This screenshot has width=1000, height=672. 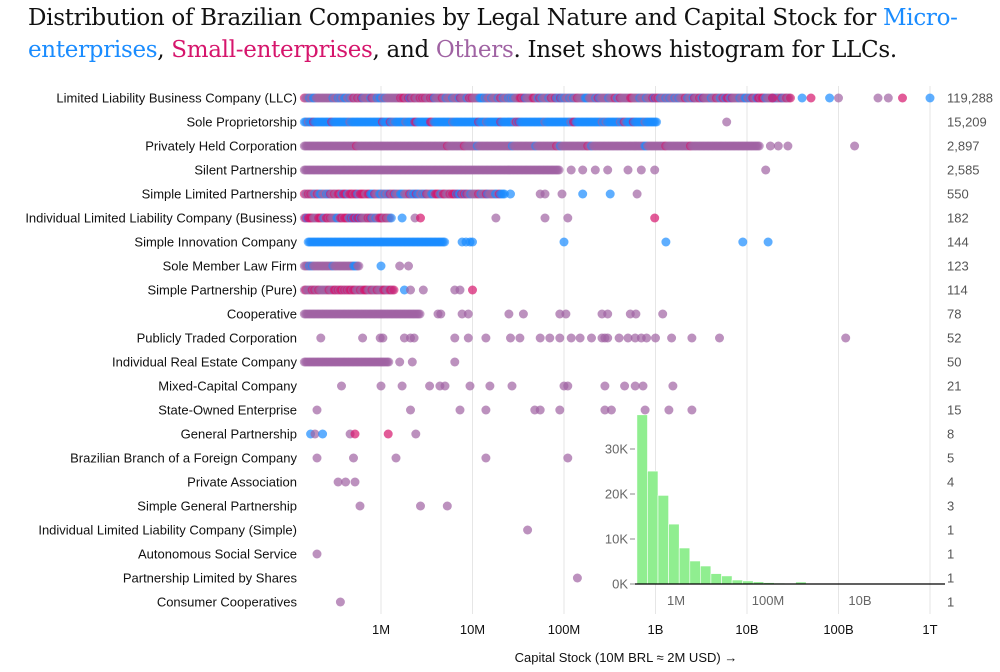 What do you see at coordinates (230, 266) in the screenshot?
I see `row-label: Sole Member Law Firm` at bounding box center [230, 266].